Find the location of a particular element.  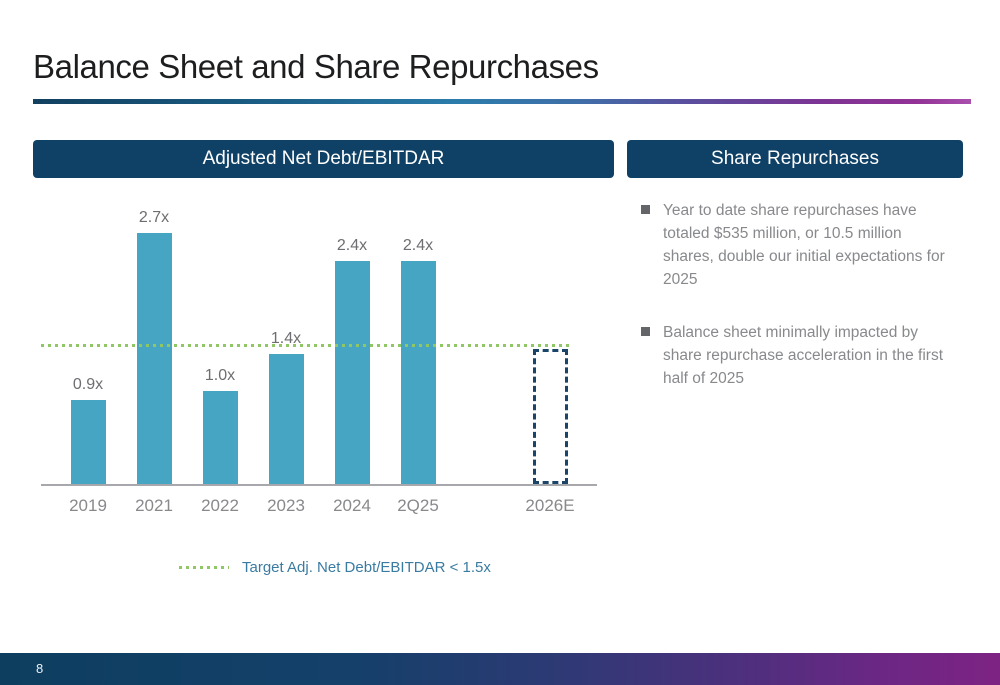

bar-value-label: 0.9x is located at coordinates (88, 384).